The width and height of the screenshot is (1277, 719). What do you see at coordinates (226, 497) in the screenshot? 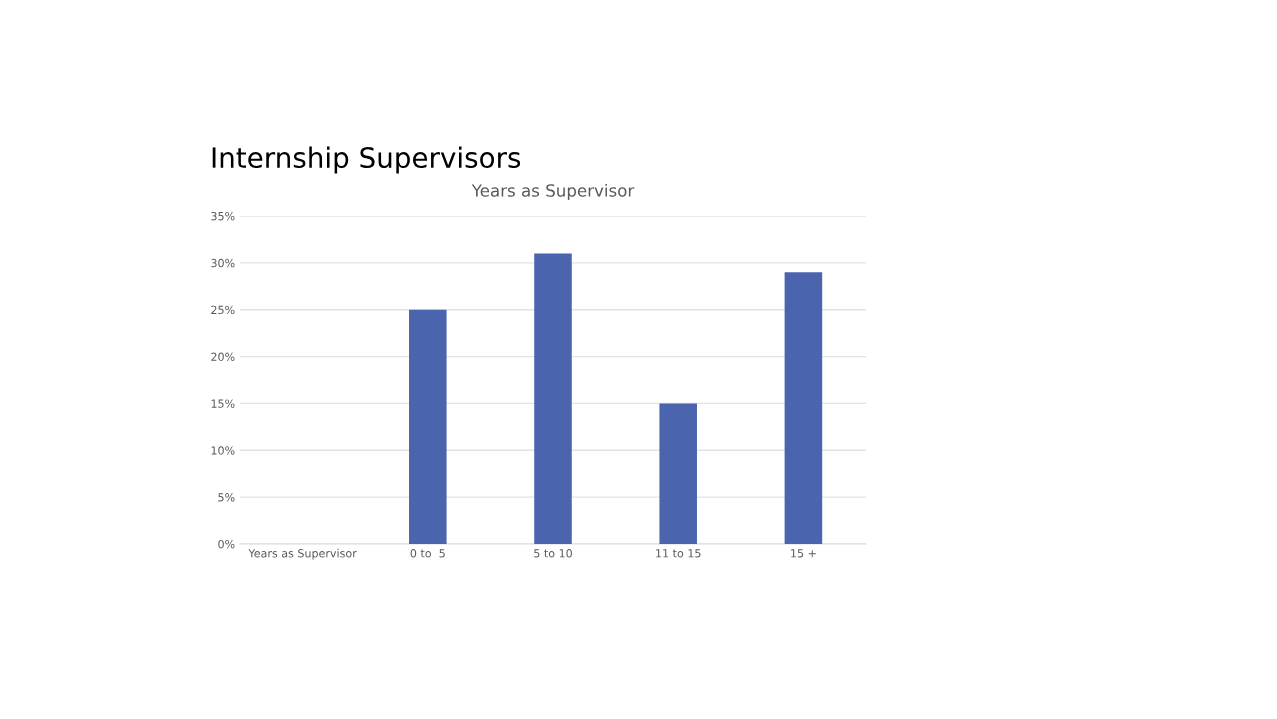
I see `y-tick-label: 5%` at bounding box center [226, 497].